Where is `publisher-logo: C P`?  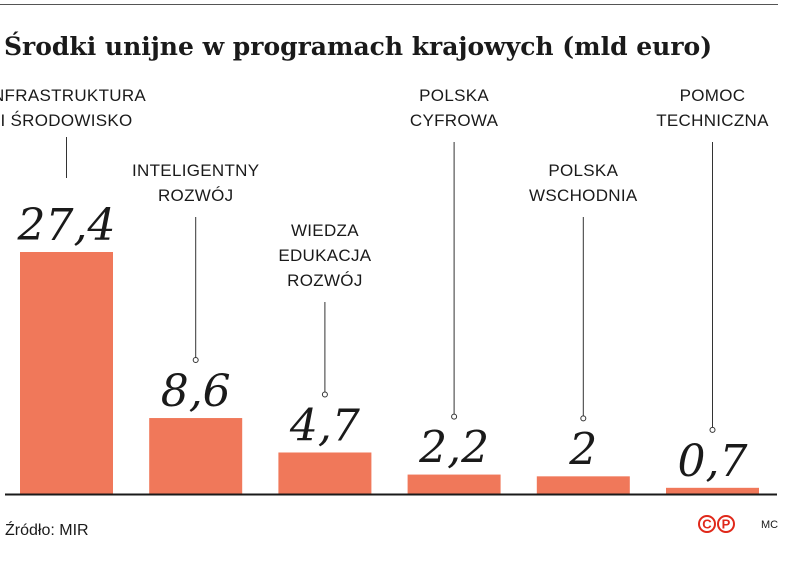 publisher-logo: C P is located at coordinates (716, 524).